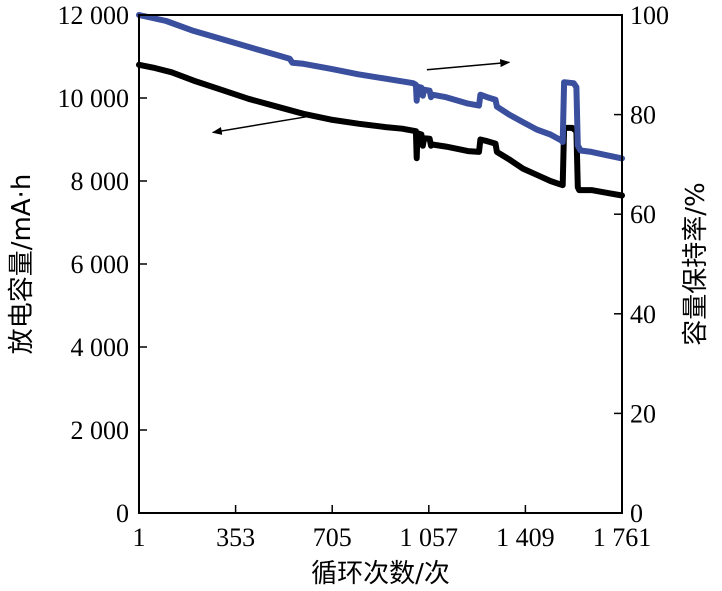 The width and height of the screenshot is (722, 591). I want to click on right-y-tick-label: 20, so click(643, 413).